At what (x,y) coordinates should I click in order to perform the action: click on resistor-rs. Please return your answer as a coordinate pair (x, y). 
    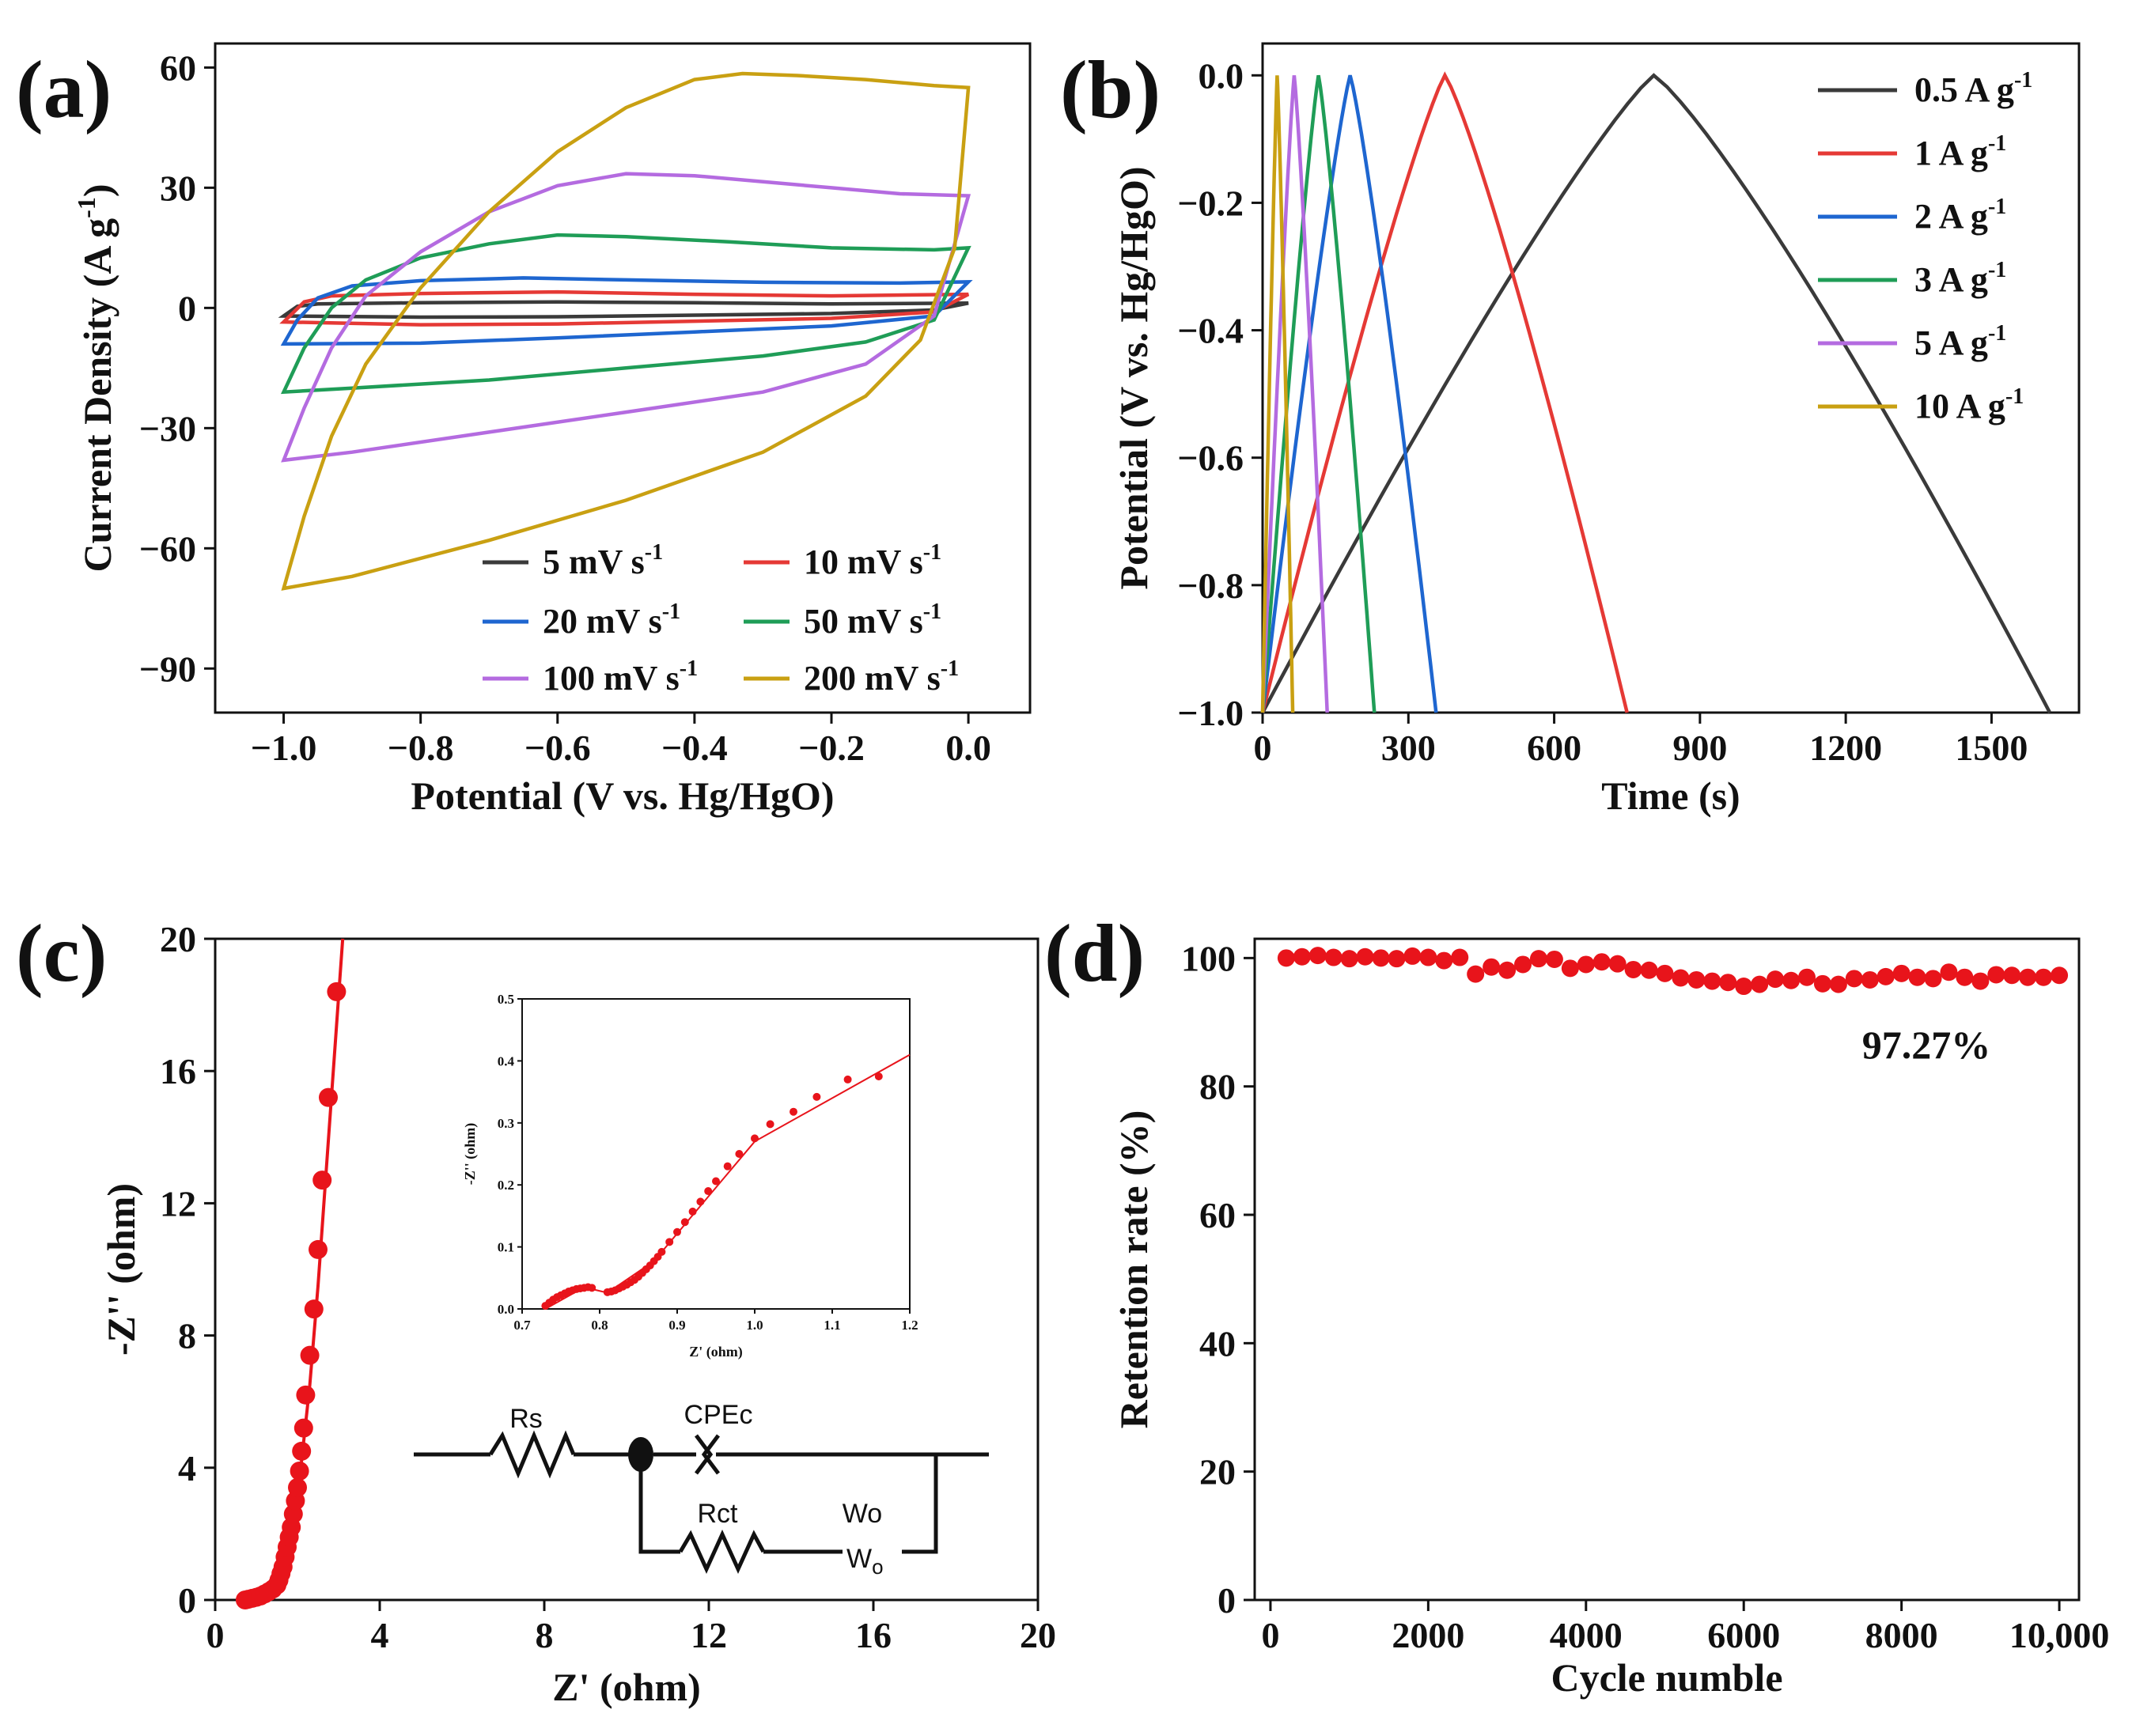
    Looking at the image, I should click on (532, 1455).